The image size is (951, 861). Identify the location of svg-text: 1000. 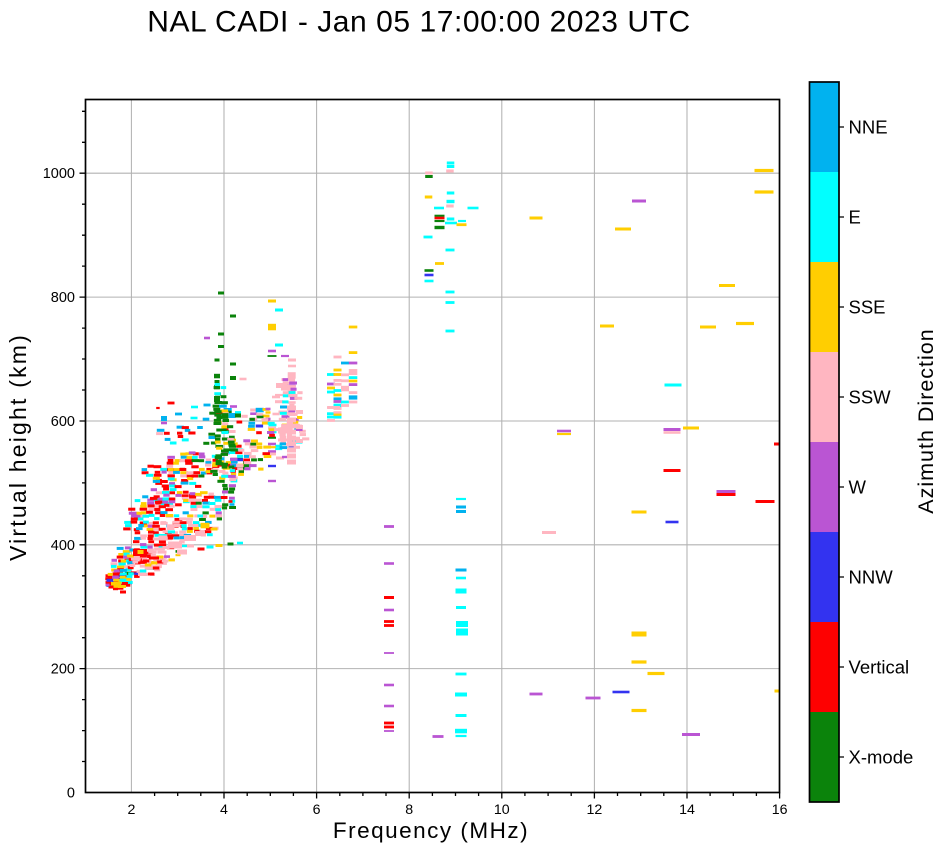
(59, 174).